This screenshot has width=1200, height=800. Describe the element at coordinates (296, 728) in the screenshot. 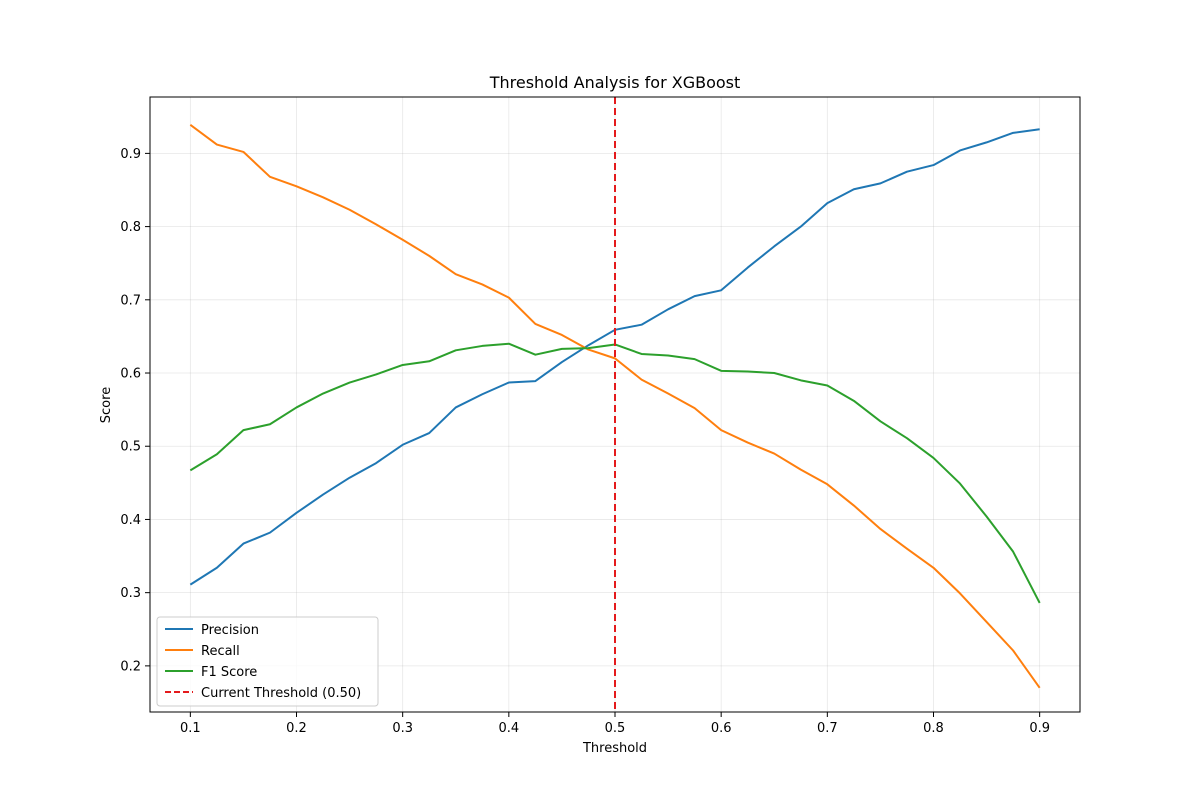

I see `x-tick-label: 0.2` at that location.